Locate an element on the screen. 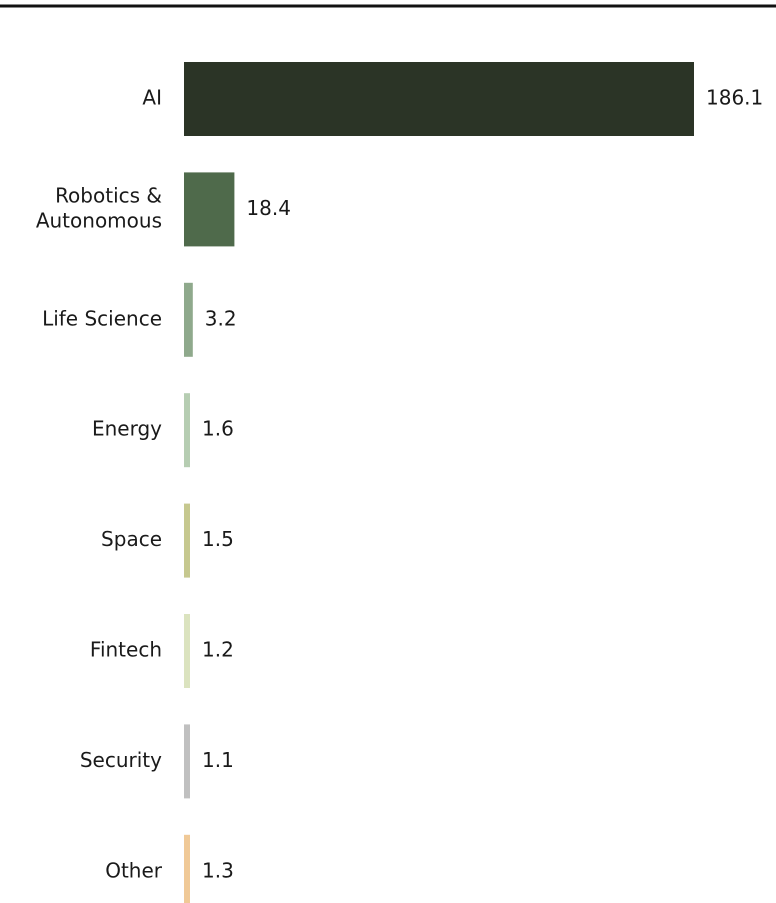 The image size is (776, 903). category-label-line: Space is located at coordinates (131, 539).